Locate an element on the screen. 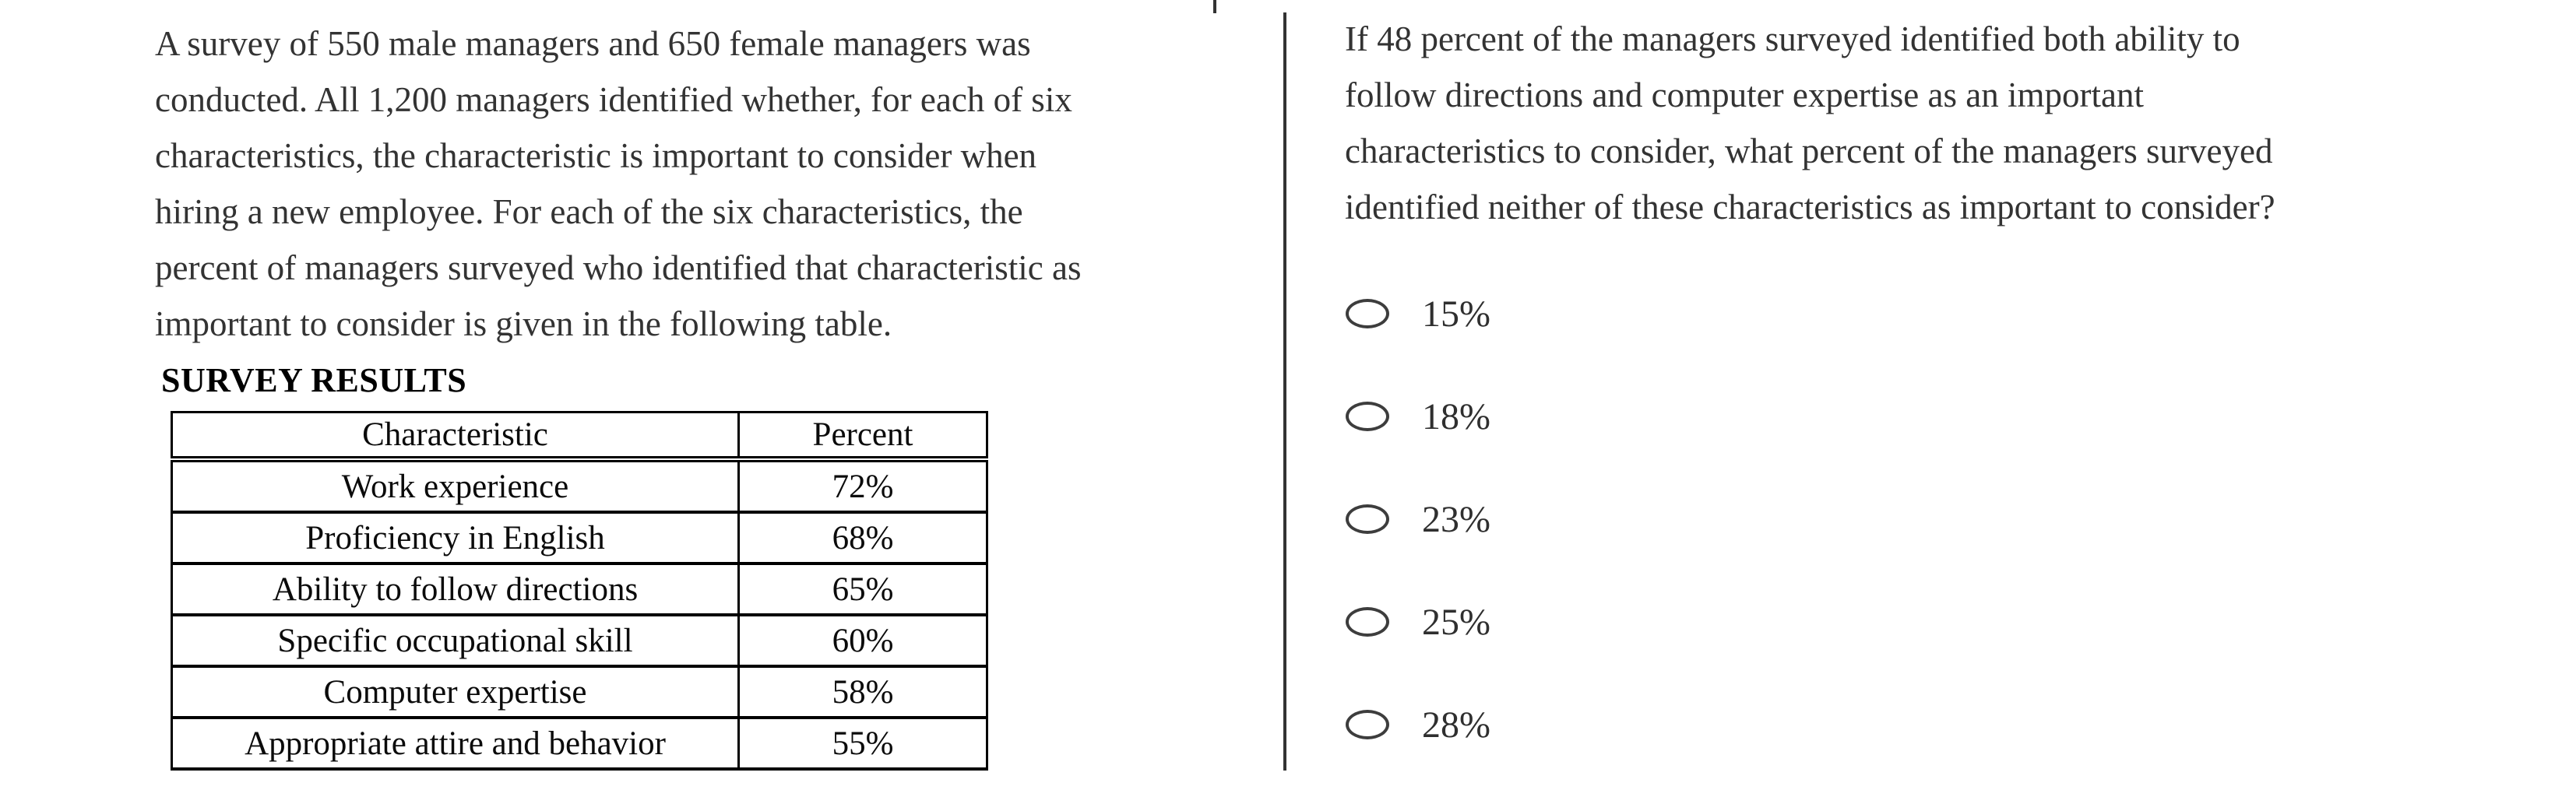  table-row: Ability to follow directions 65% is located at coordinates (579, 589).